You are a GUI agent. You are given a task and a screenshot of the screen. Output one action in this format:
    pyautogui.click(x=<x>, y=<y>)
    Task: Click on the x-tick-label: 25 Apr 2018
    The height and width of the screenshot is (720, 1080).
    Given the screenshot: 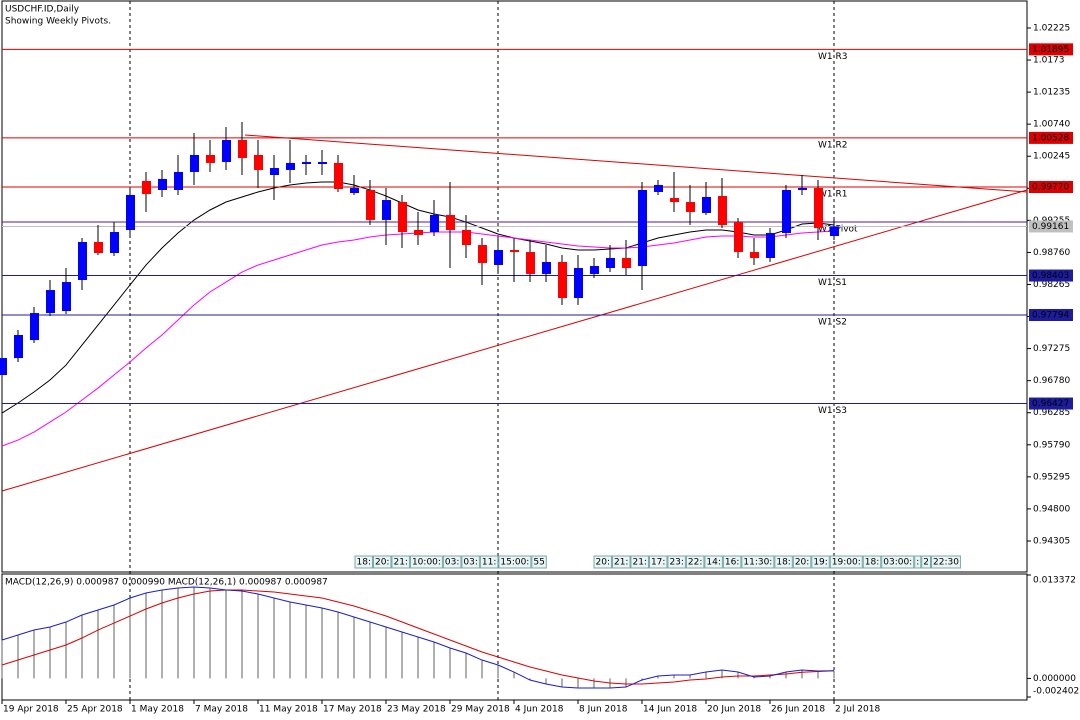 What is the action you would take?
    pyautogui.click(x=95, y=710)
    